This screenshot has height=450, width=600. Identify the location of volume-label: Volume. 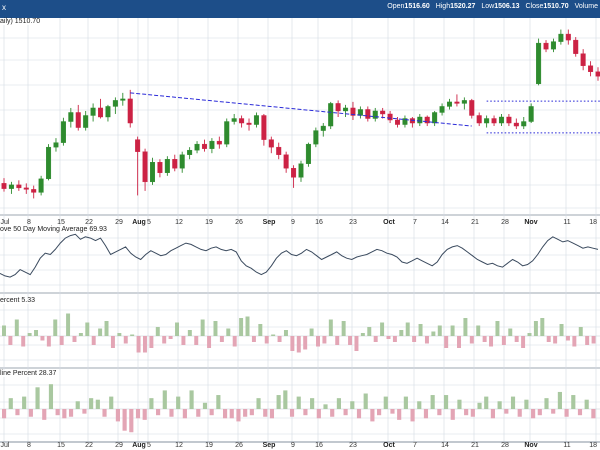
(586, 6).